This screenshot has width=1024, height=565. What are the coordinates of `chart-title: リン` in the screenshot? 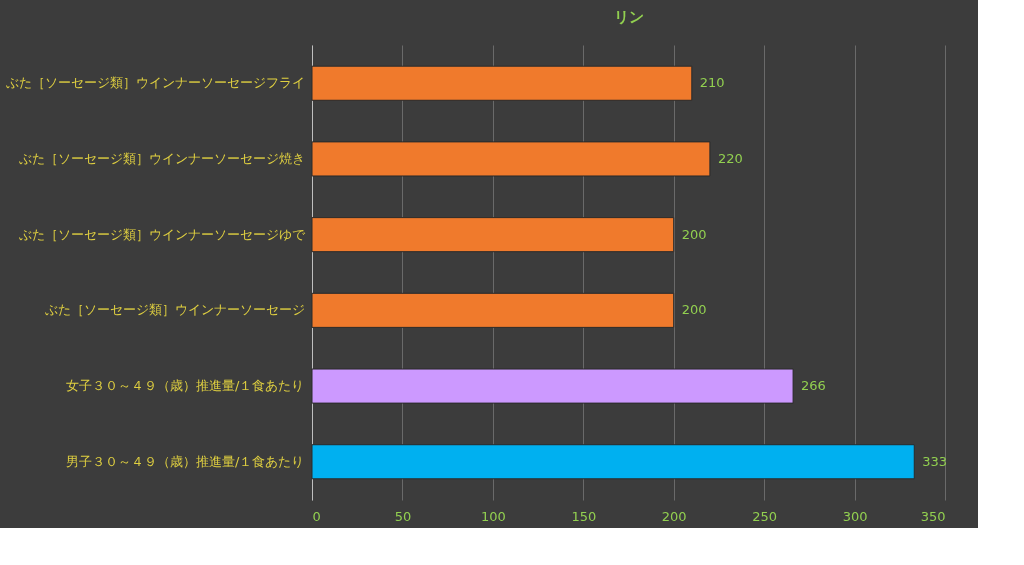 It's located at (628, 17).